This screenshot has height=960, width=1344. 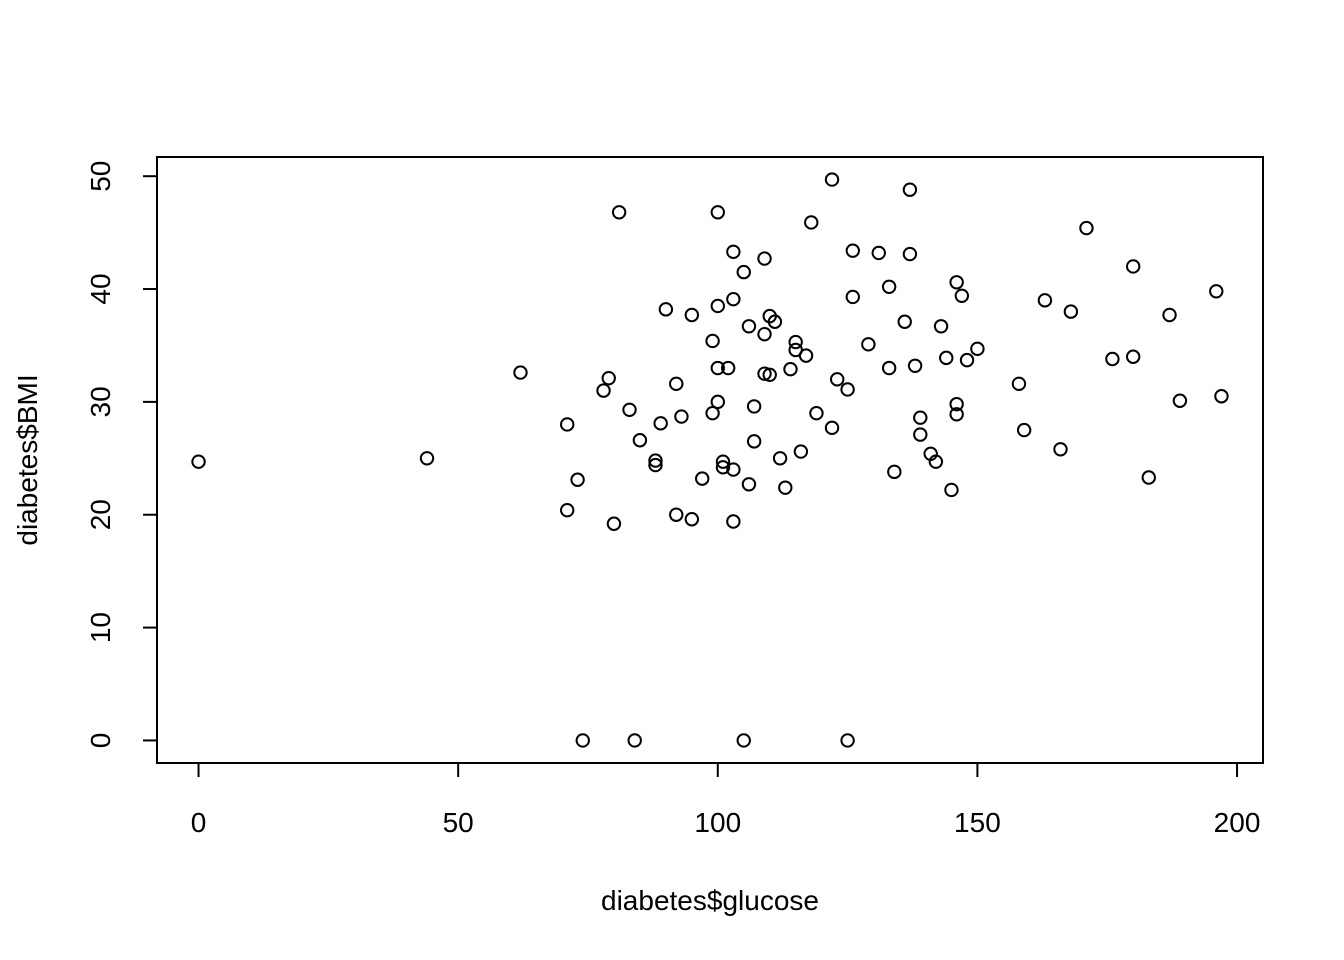 What do you see at coordinates (1237, 822) in the screenshot?
I see `x-tick-label: 200` at bounding box center [1237, 822].